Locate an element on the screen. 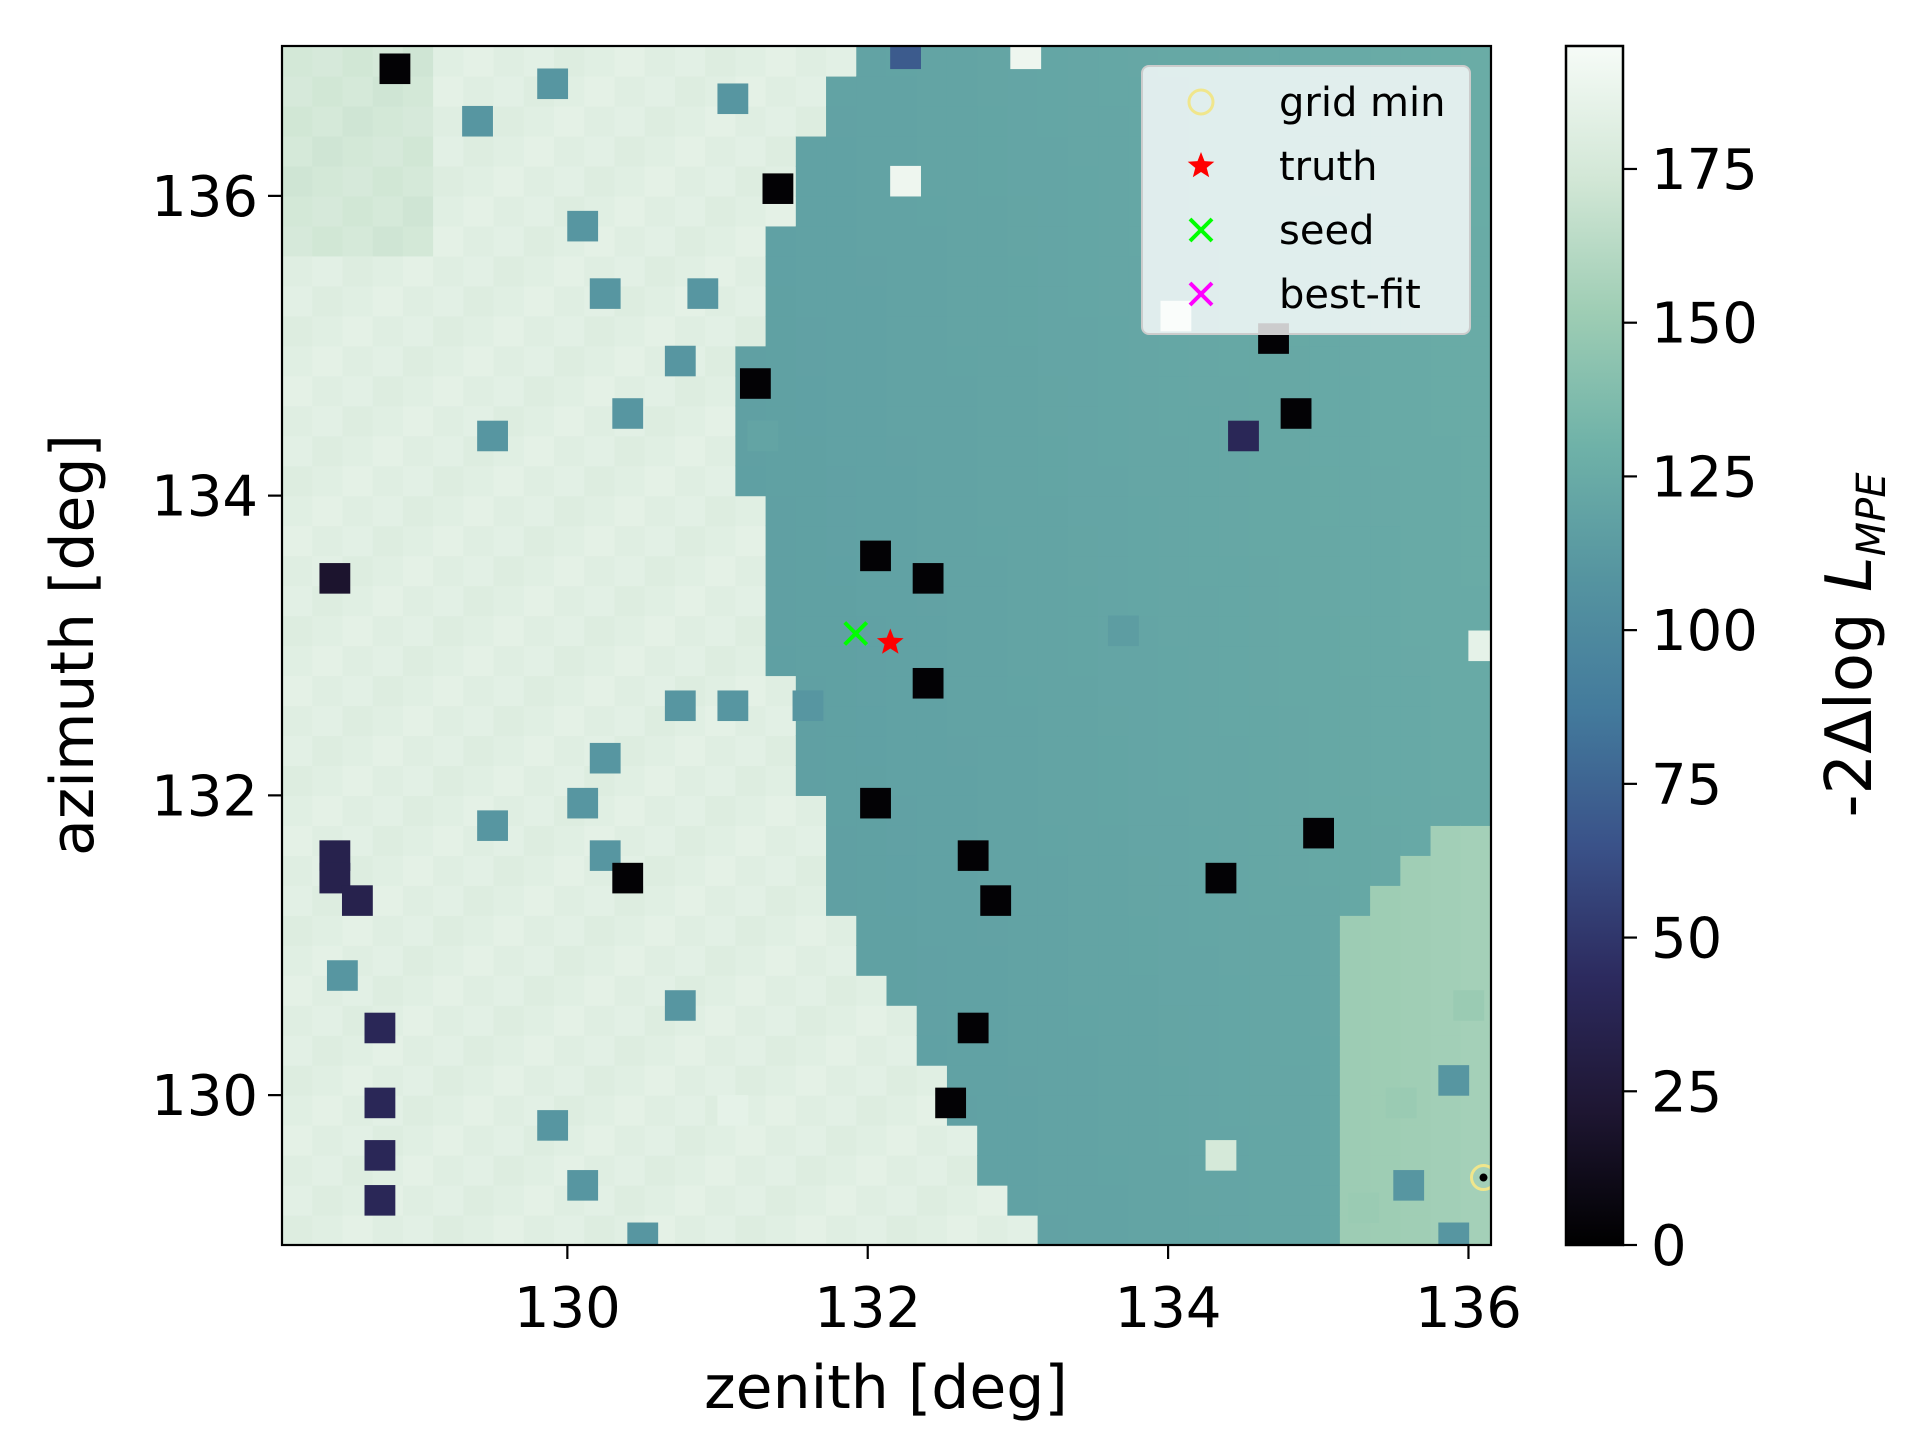 This screenshot has width=1920, height=1440. heatmap-patch-cell is located at coordinates (583, 1185).